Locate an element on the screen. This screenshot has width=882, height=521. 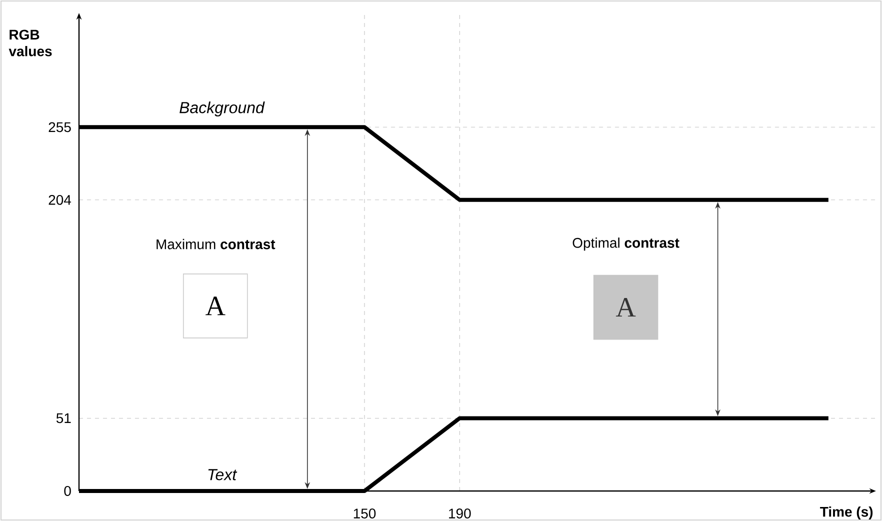
y-tick-label: 255 is located at coordinates (59, 127).